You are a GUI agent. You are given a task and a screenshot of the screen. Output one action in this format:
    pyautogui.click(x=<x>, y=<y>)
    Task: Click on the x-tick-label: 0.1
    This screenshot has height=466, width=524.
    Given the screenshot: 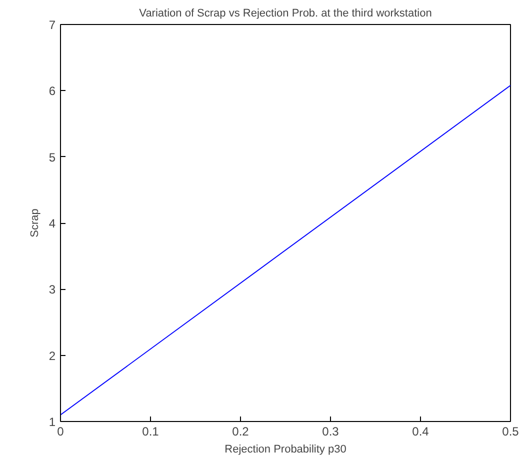 What is the action you would take?
    pyautogui.click(x=151, y=431)
    